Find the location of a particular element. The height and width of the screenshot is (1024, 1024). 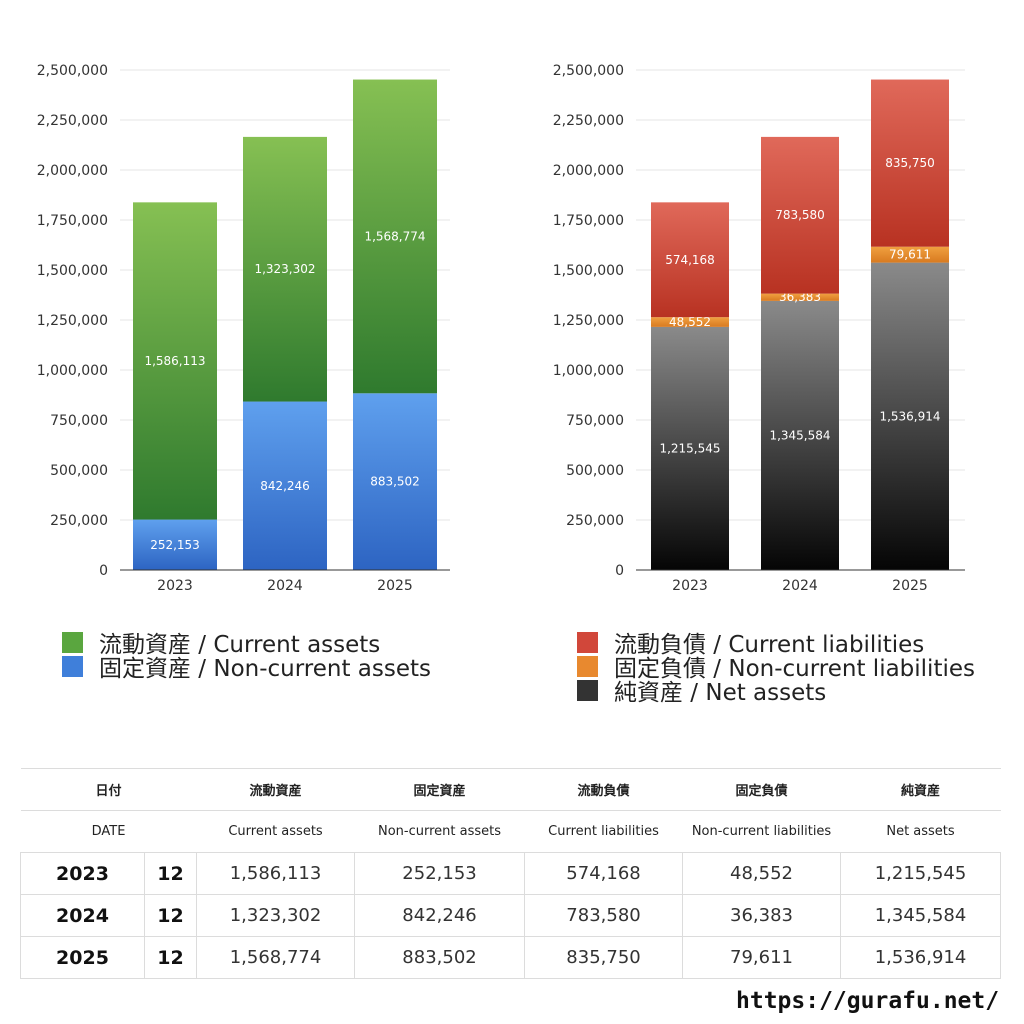

legend-item-current-liabilities: 流動負債 / Current liabilities is located at coordinates (776, 644).